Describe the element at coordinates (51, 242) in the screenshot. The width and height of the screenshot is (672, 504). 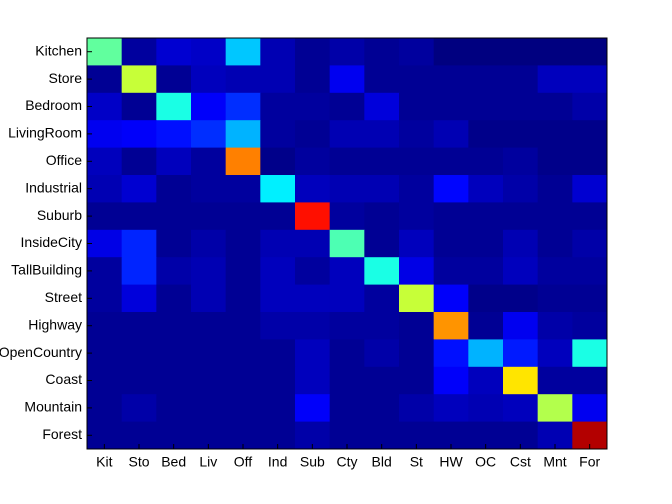
I see `y-tick-label: InsideCity` at that location.